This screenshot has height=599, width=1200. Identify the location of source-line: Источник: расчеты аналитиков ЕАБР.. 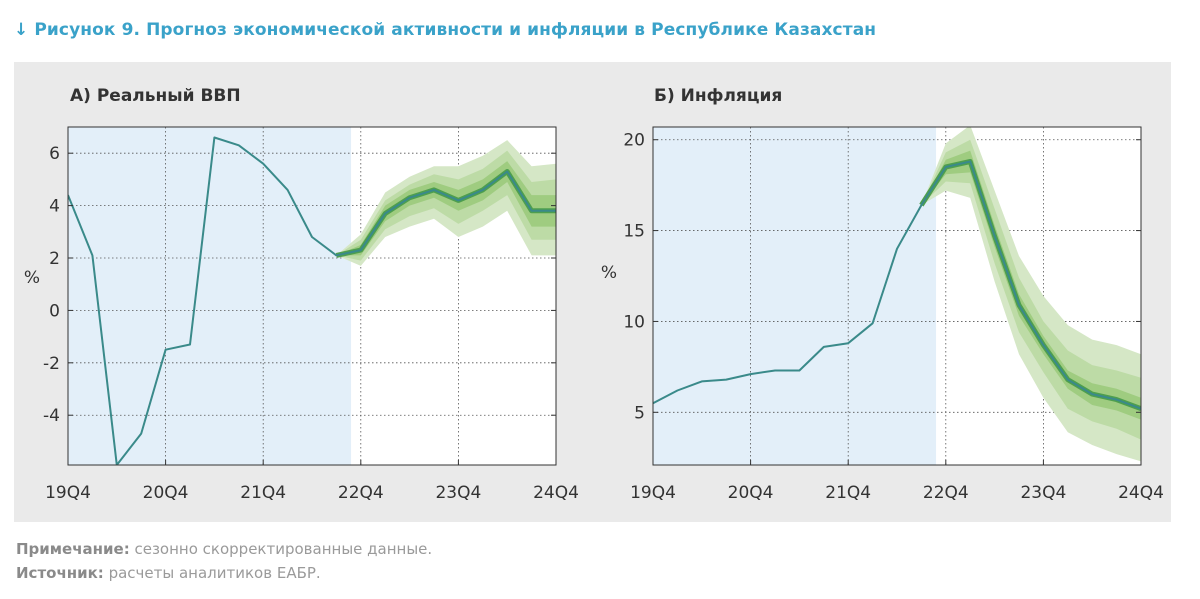
(168, 573).